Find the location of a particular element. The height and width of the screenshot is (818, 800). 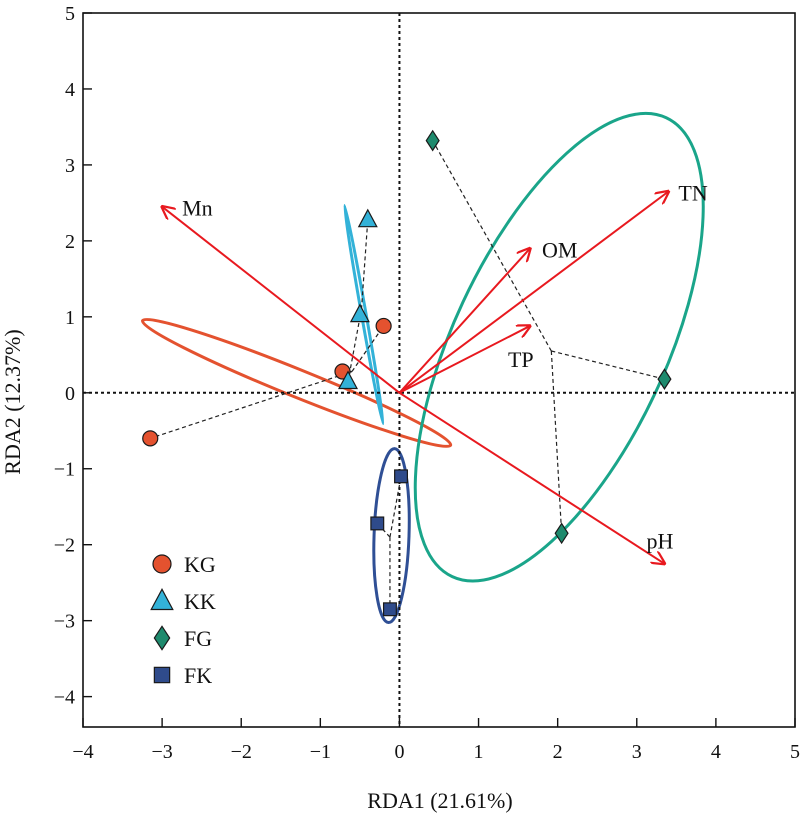

y-tick-label-2: −2 is located at coordinates (64, 546).